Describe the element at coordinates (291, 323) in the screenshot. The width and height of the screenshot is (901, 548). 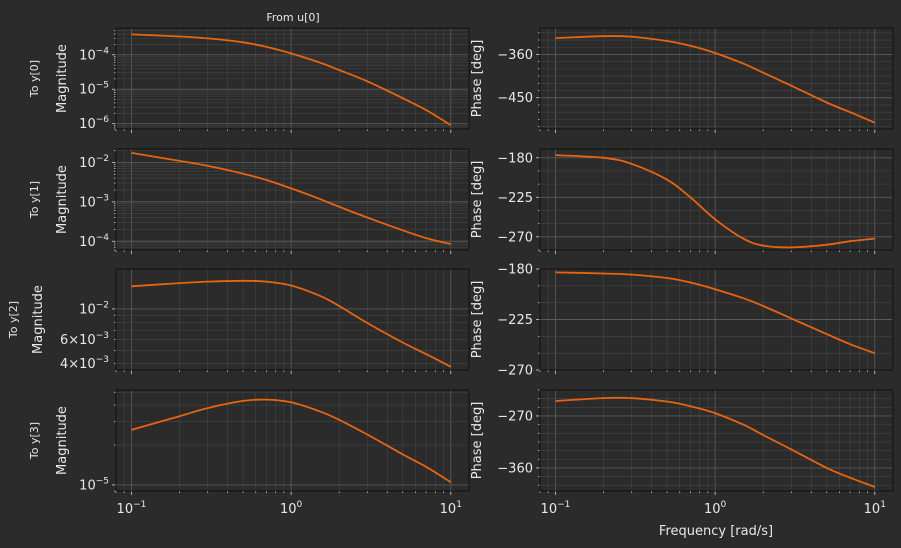
I see `row-2-magnitude-series-line` at that location.